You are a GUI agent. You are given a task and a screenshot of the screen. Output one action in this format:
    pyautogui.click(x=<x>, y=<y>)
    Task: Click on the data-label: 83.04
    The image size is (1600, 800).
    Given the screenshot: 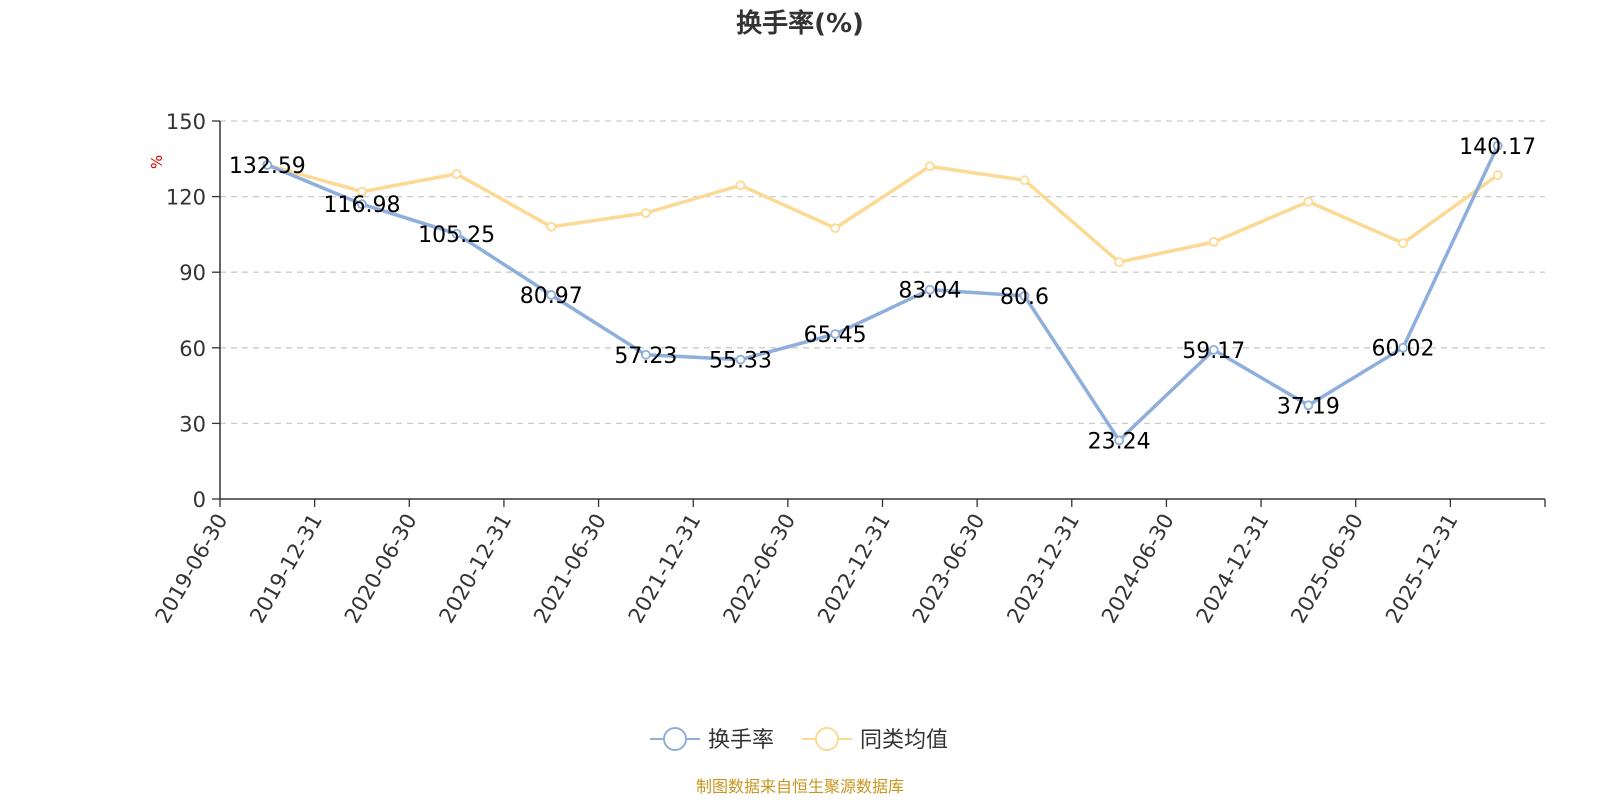 What is the action you would take?
    pyautogui.click(x=929, y=291)
    